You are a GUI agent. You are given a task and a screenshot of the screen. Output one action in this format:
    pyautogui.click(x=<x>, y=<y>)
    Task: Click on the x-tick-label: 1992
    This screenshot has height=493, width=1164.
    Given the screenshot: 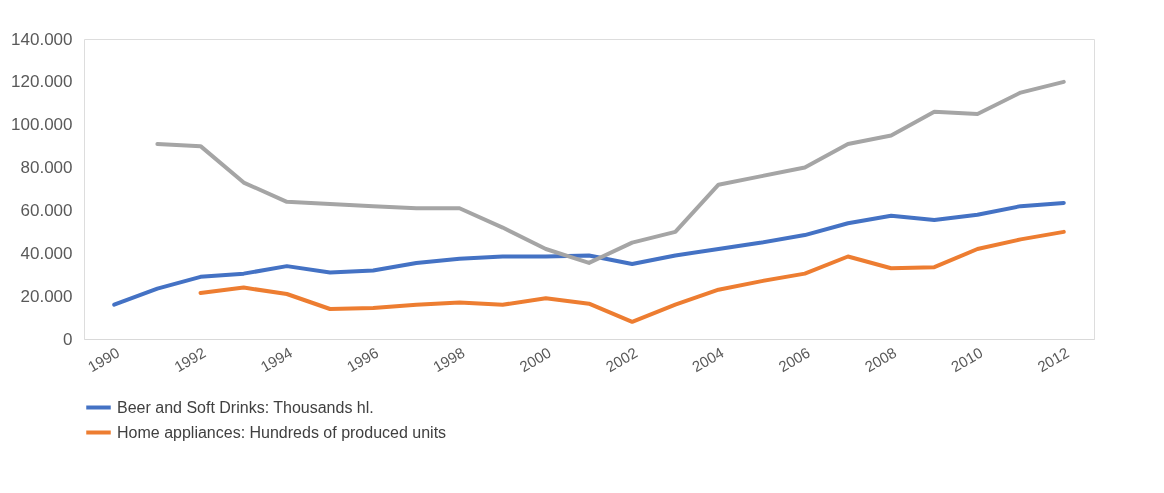 What is the action you would take?
    pyautogui.click(x=190, y=359)
    